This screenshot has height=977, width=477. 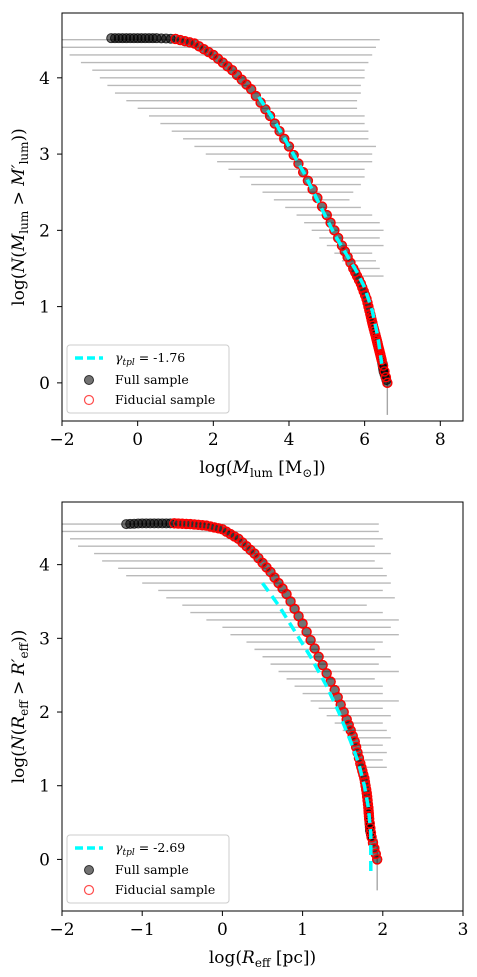 I want to click on y-tick-label: 4, so click(x=44, y=566).